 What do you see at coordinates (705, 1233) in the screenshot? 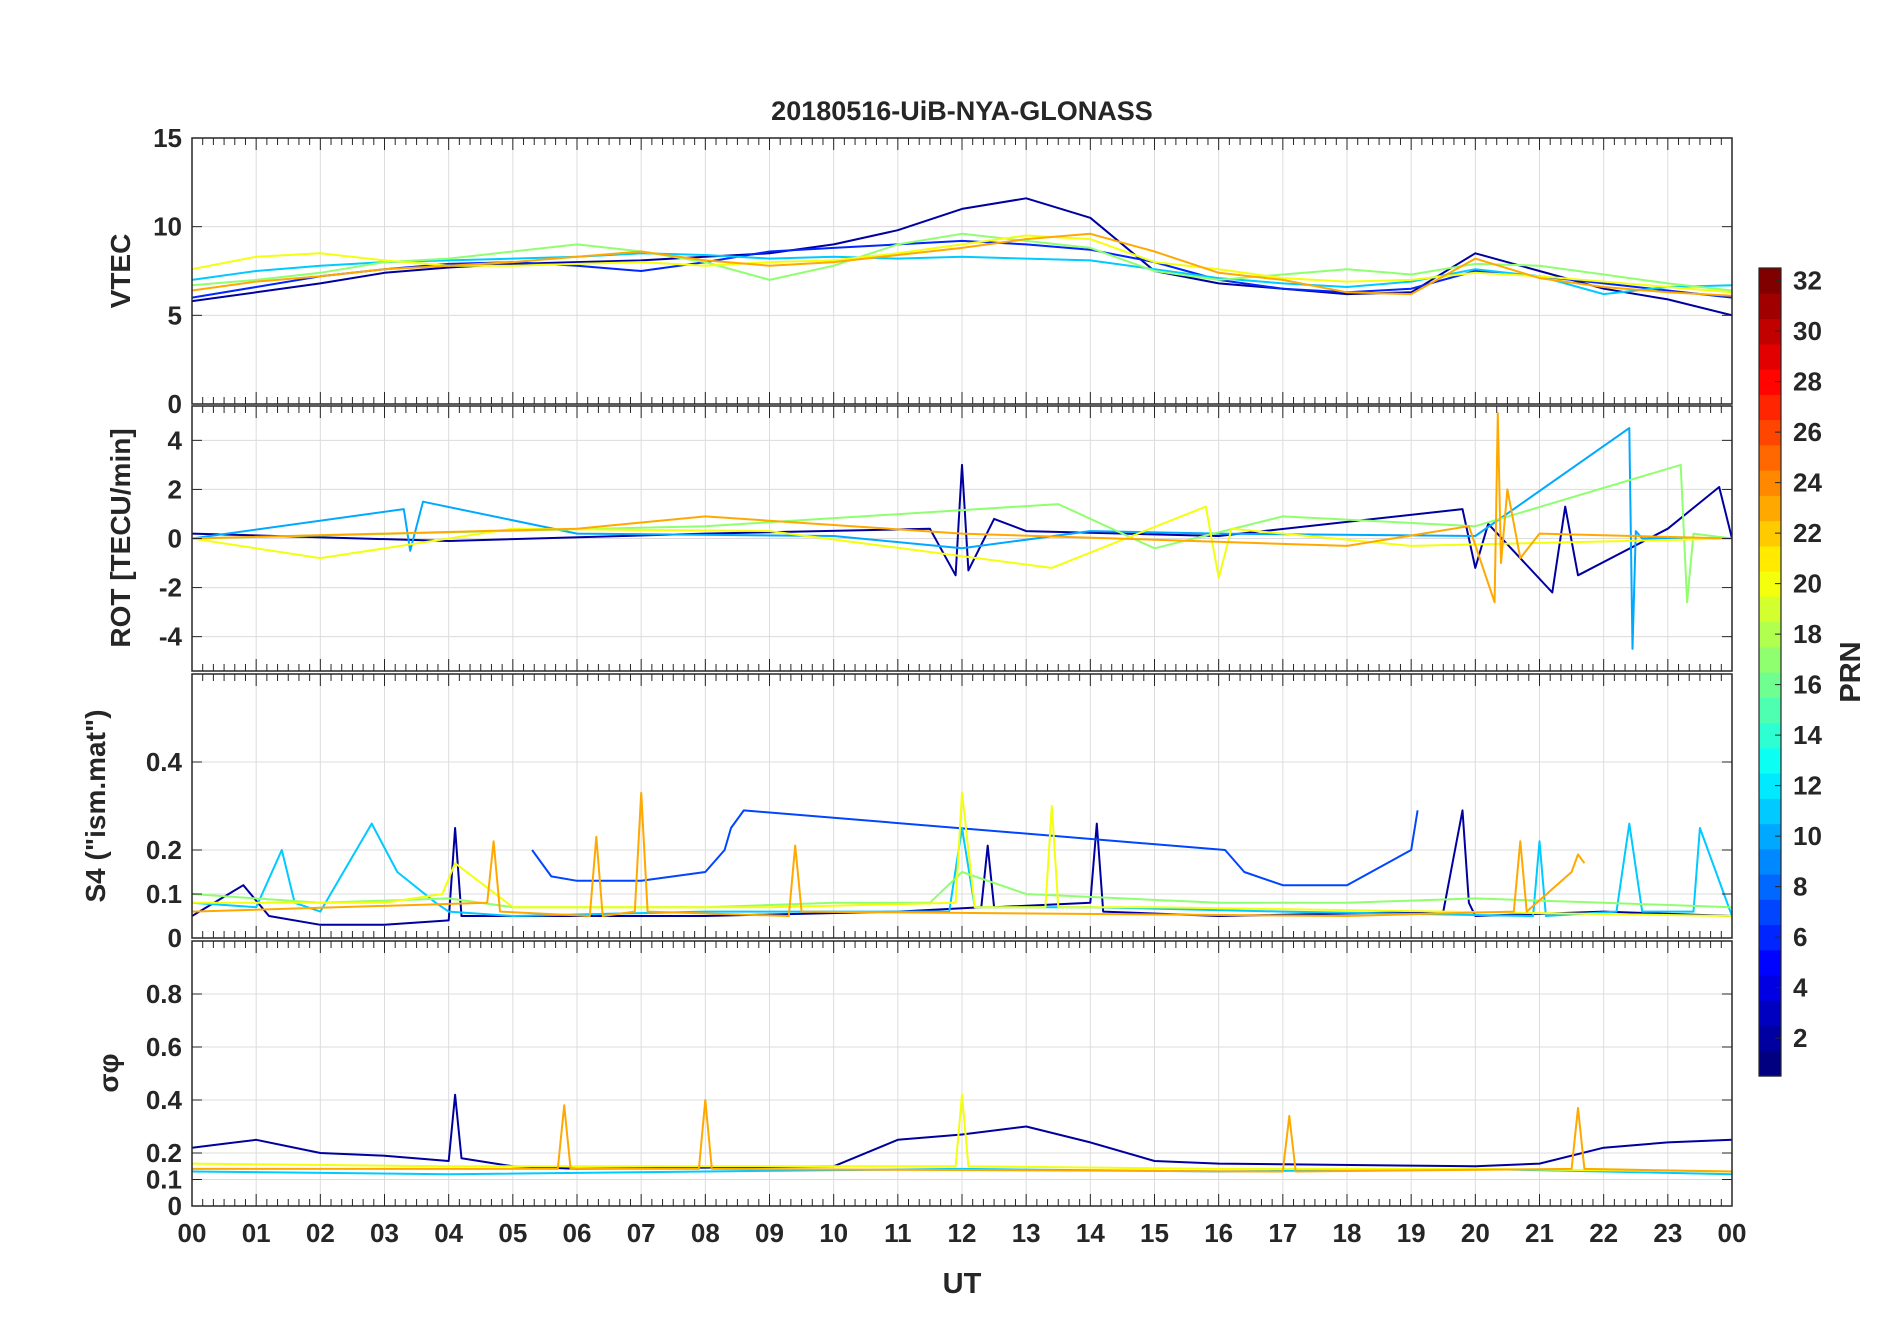
I see `x-tick-label: 08` at bounding box center [705, 1233].